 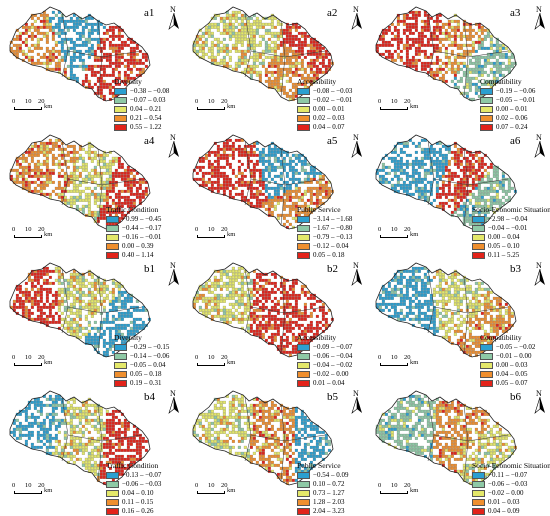 What do you see at coordinates (142, 228) in the screenshot?
I see `legend-label: −0.44 – −0.17` at bounding box center [142, 228].